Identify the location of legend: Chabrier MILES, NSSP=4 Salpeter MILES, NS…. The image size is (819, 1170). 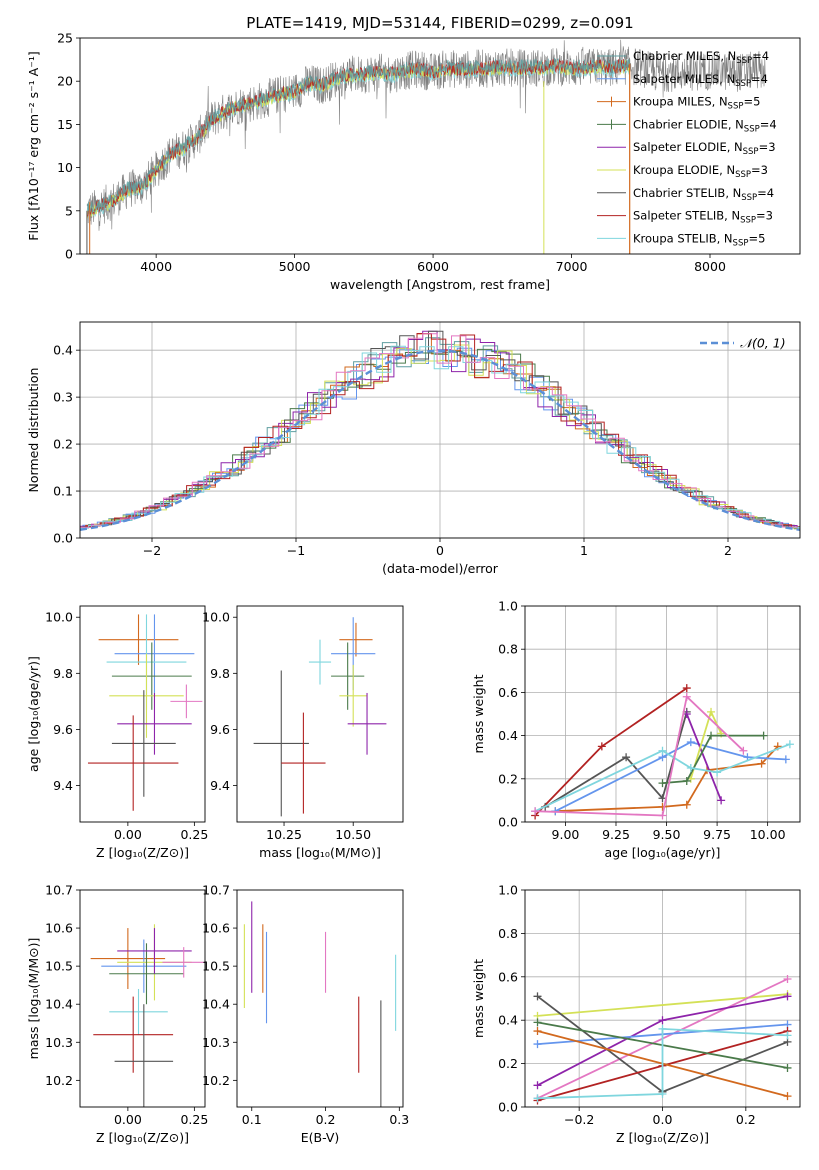
(687, 148).